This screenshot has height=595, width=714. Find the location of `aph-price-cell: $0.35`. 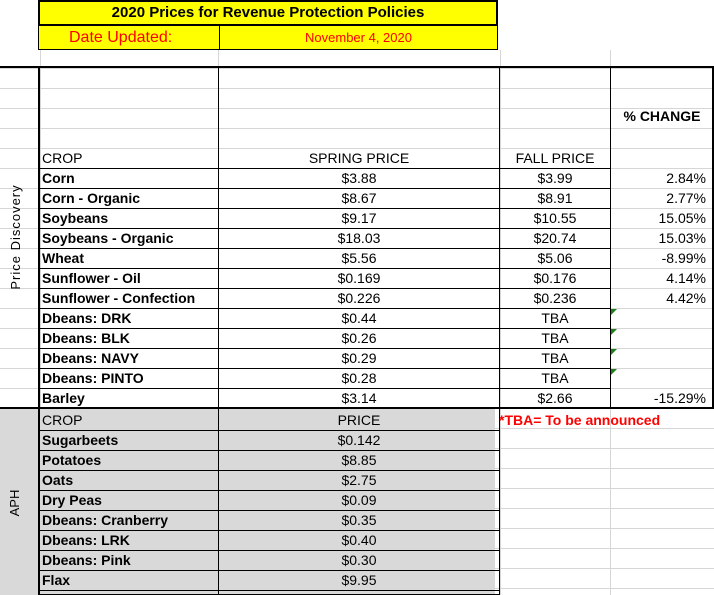

aph-price-cell: $0.35 is located at coordinates (359, 520).